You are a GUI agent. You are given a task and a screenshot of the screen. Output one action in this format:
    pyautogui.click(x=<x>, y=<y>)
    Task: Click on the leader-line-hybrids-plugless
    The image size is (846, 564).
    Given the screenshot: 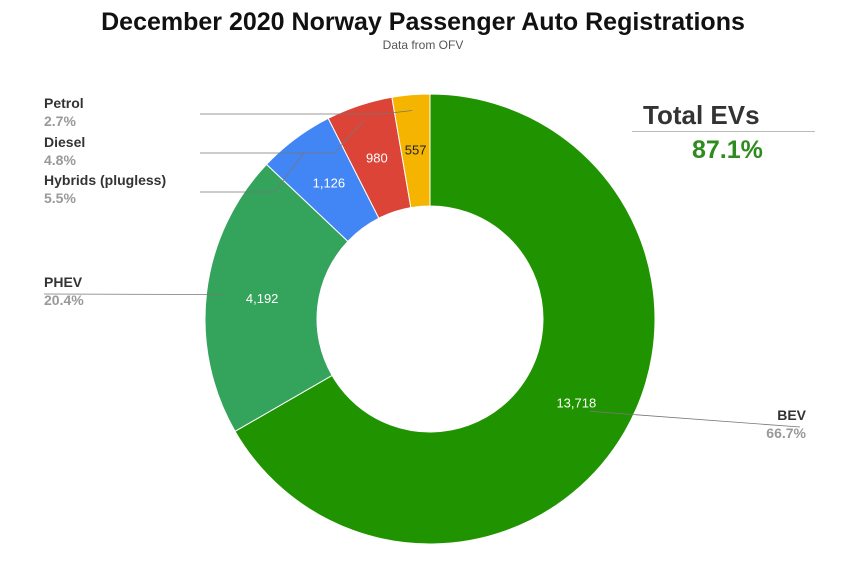 What is the action you would take?
    pyautogui.click(x=253, y=172)
    